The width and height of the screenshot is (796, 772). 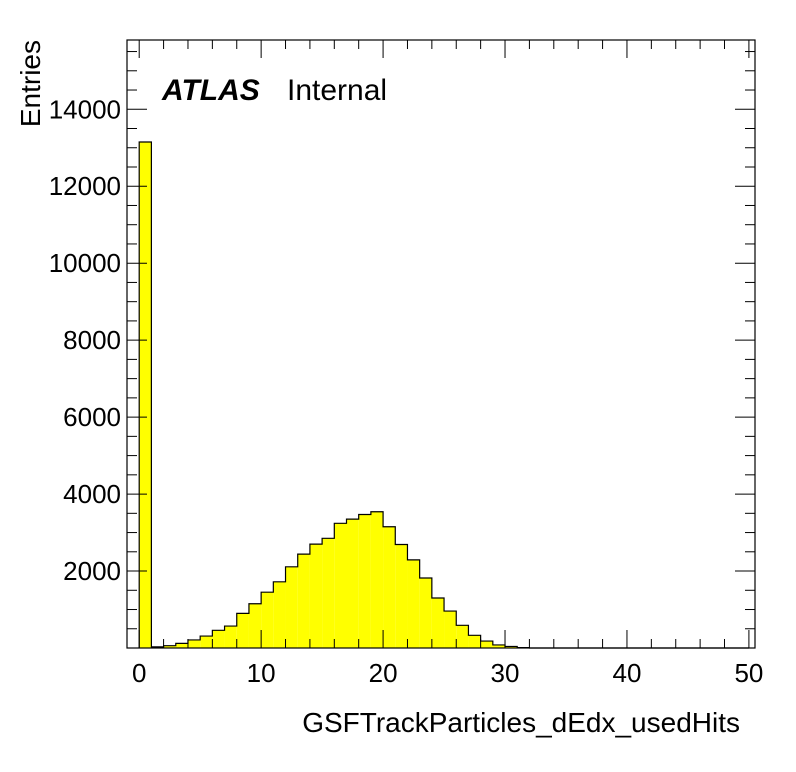 I want to click on x-tick-label: 10, so click(x=261, y=673).